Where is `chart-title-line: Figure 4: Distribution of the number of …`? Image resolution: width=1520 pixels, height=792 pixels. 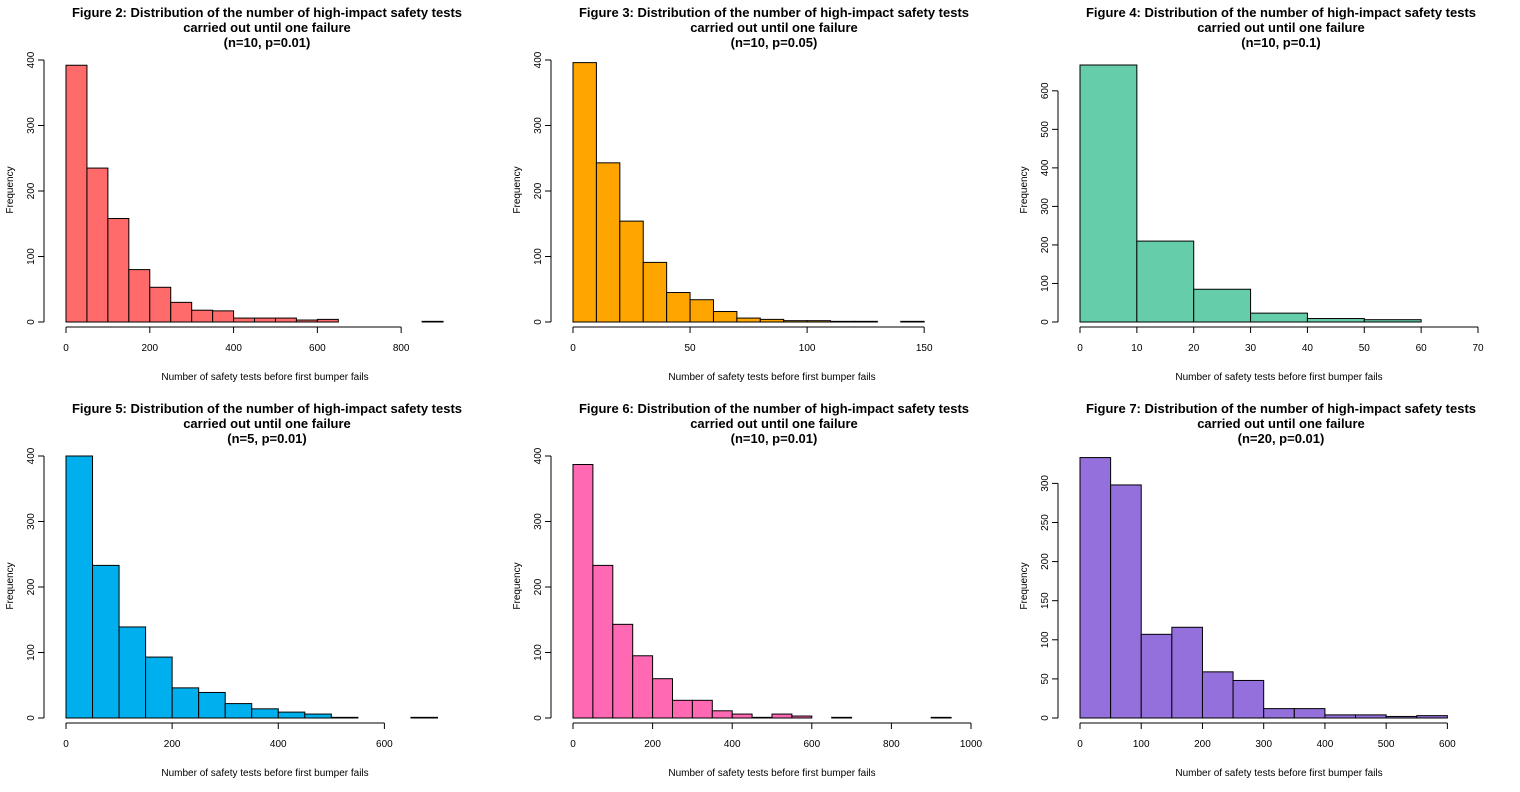
chart-title-line: Figure 4: Distribution of the number of … is located at coordinates (1281, 12).